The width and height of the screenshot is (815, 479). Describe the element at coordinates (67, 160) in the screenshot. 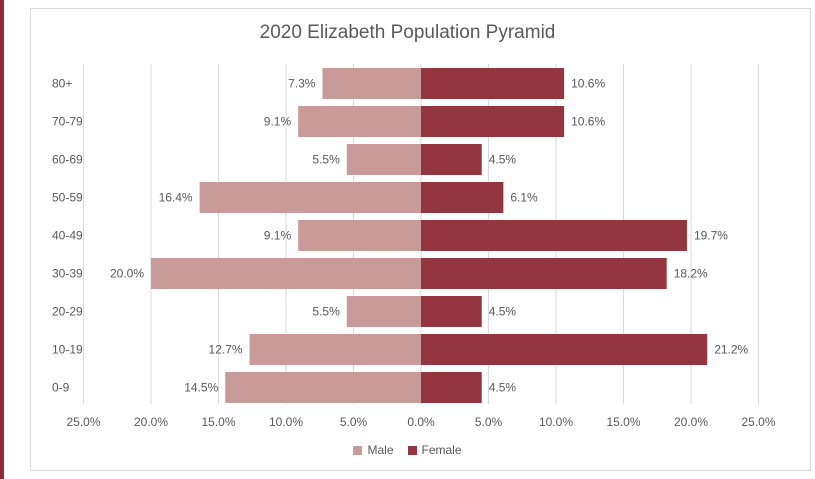

I see `y-tick-label: 60-69` at that location.